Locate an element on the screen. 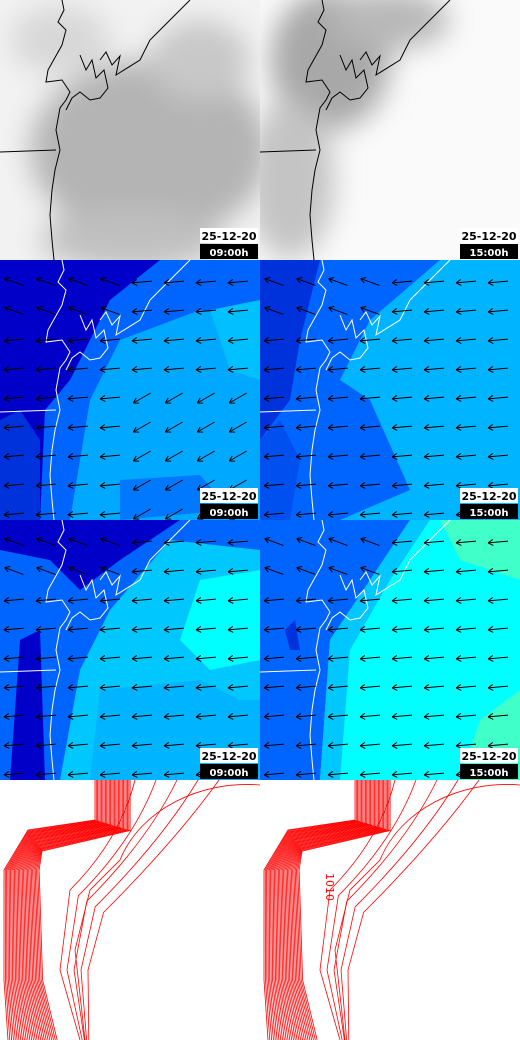  date-box is located at coordinates (489, 755).